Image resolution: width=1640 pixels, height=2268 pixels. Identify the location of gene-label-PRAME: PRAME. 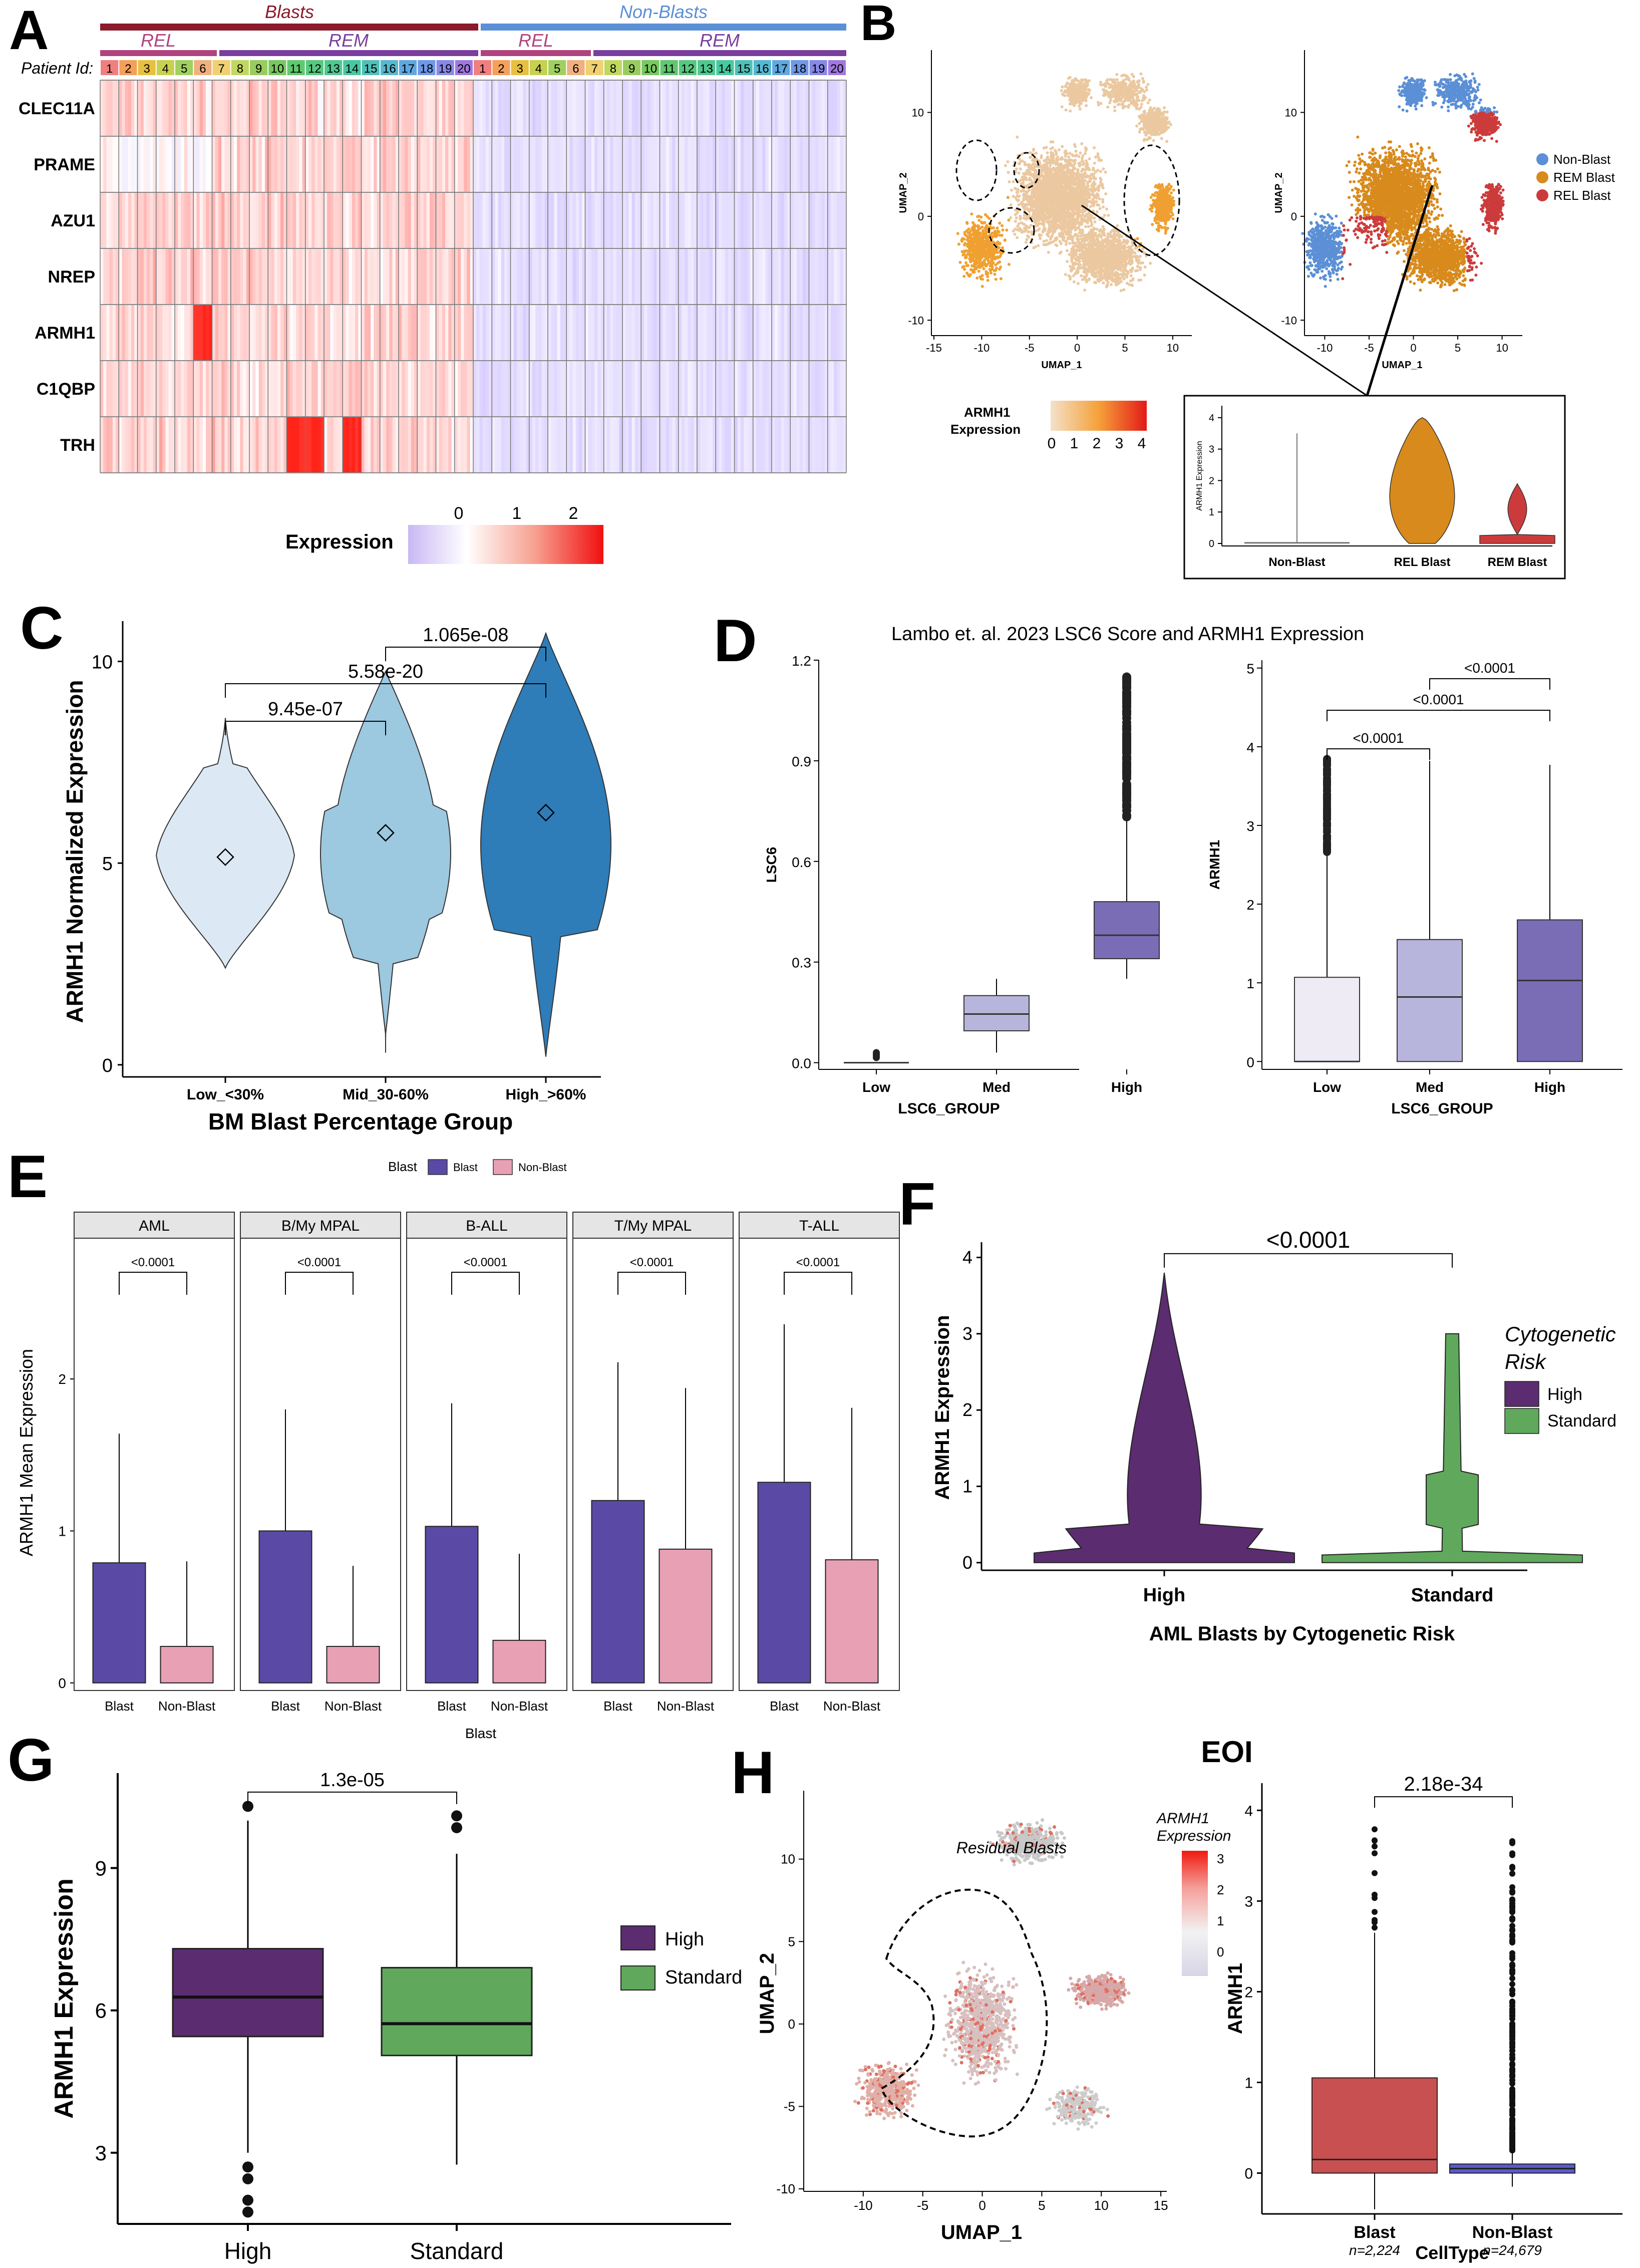
(65, 164).